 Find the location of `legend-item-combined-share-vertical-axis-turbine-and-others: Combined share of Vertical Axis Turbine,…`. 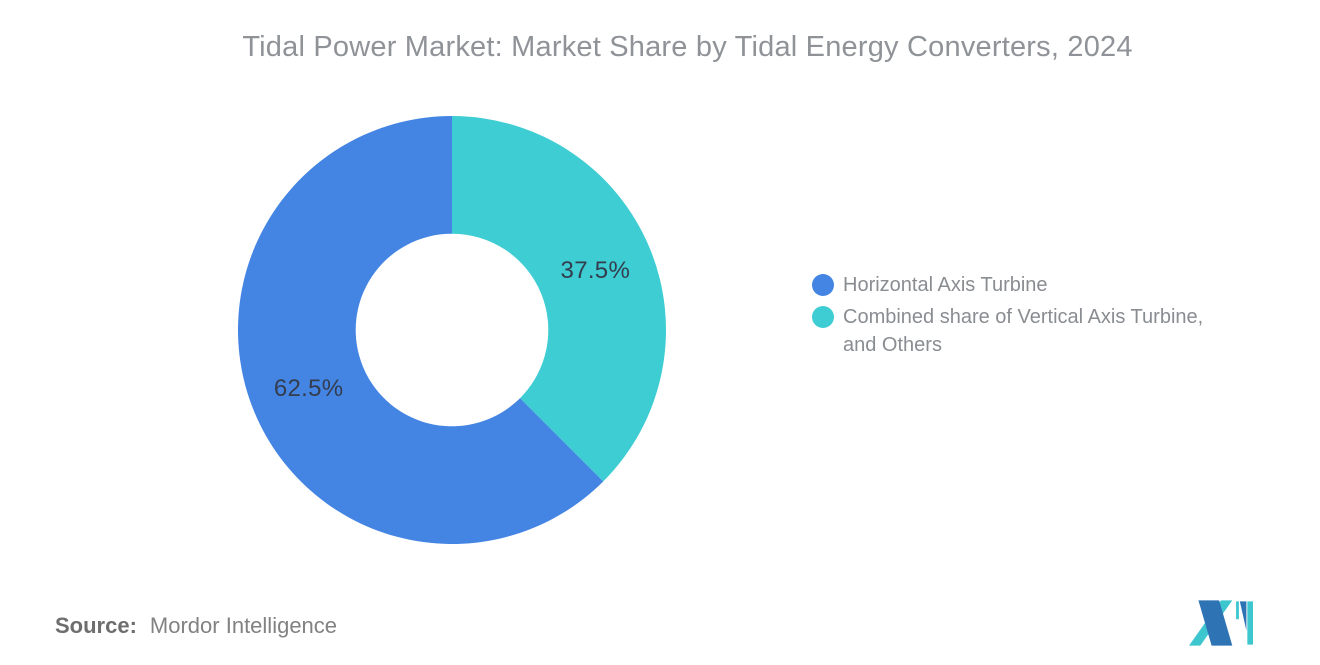

legend-item-combined-share-vertical-axis-turbine-and-others: Combined share of Vertical Axis Turbine,… is located at coordinates (1037, 331).